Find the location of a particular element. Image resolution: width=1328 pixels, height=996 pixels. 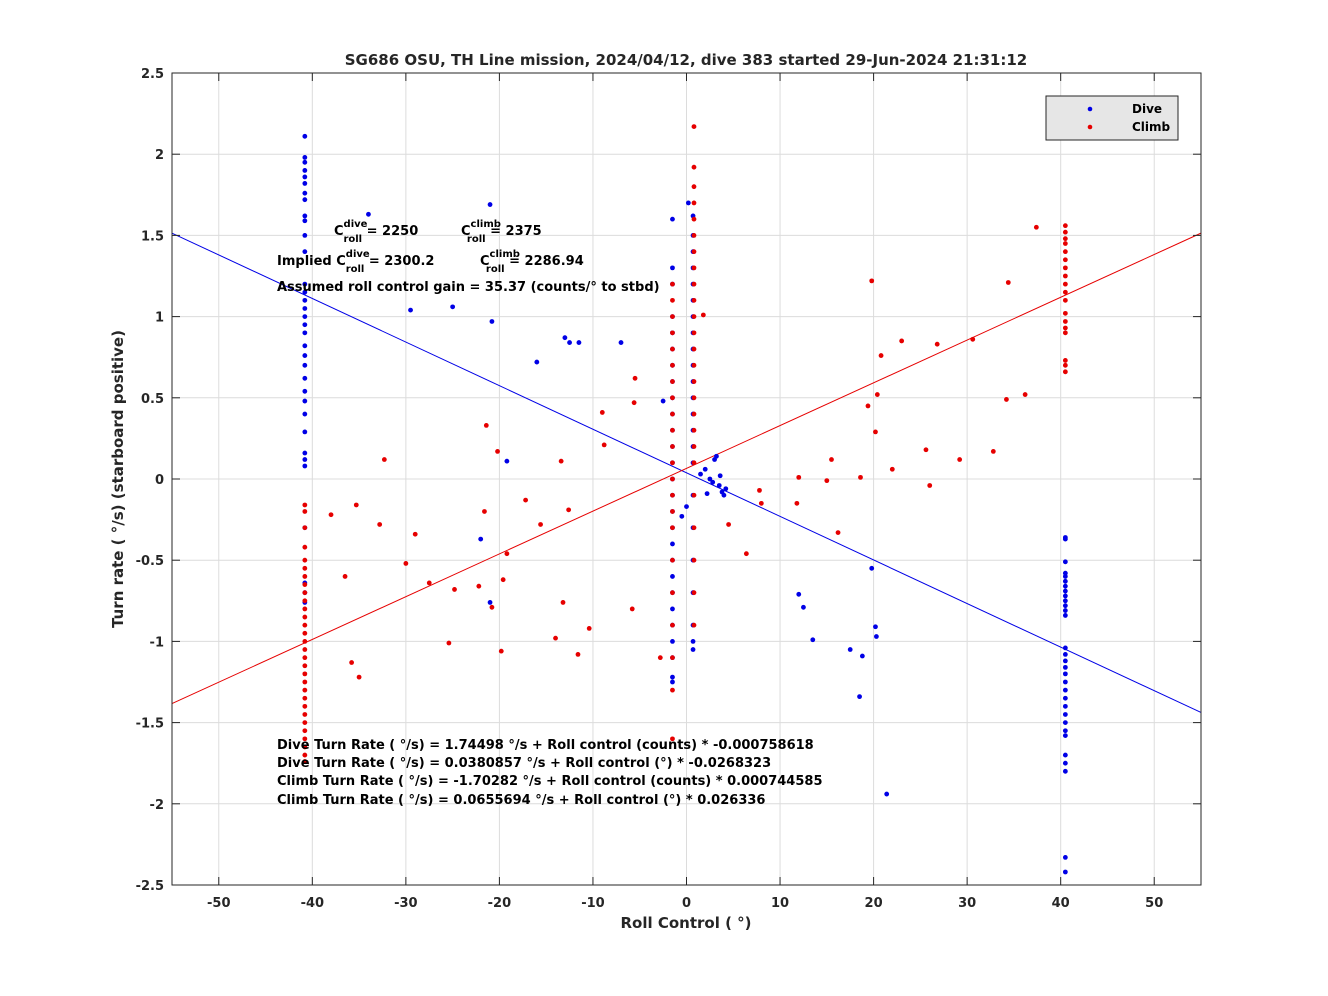

y-axis-label: Turn rate ( °/s) (starboard positive) is located at coordinates (118, 479).